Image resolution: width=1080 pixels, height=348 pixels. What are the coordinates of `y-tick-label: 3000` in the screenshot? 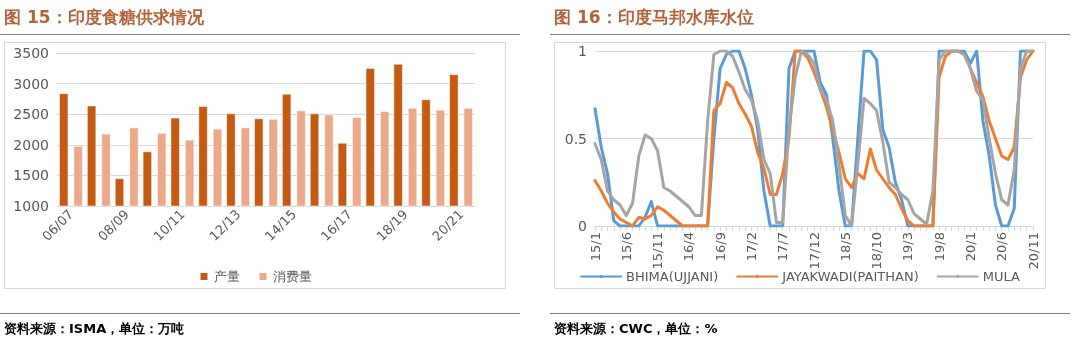 It's located at (31, 83).